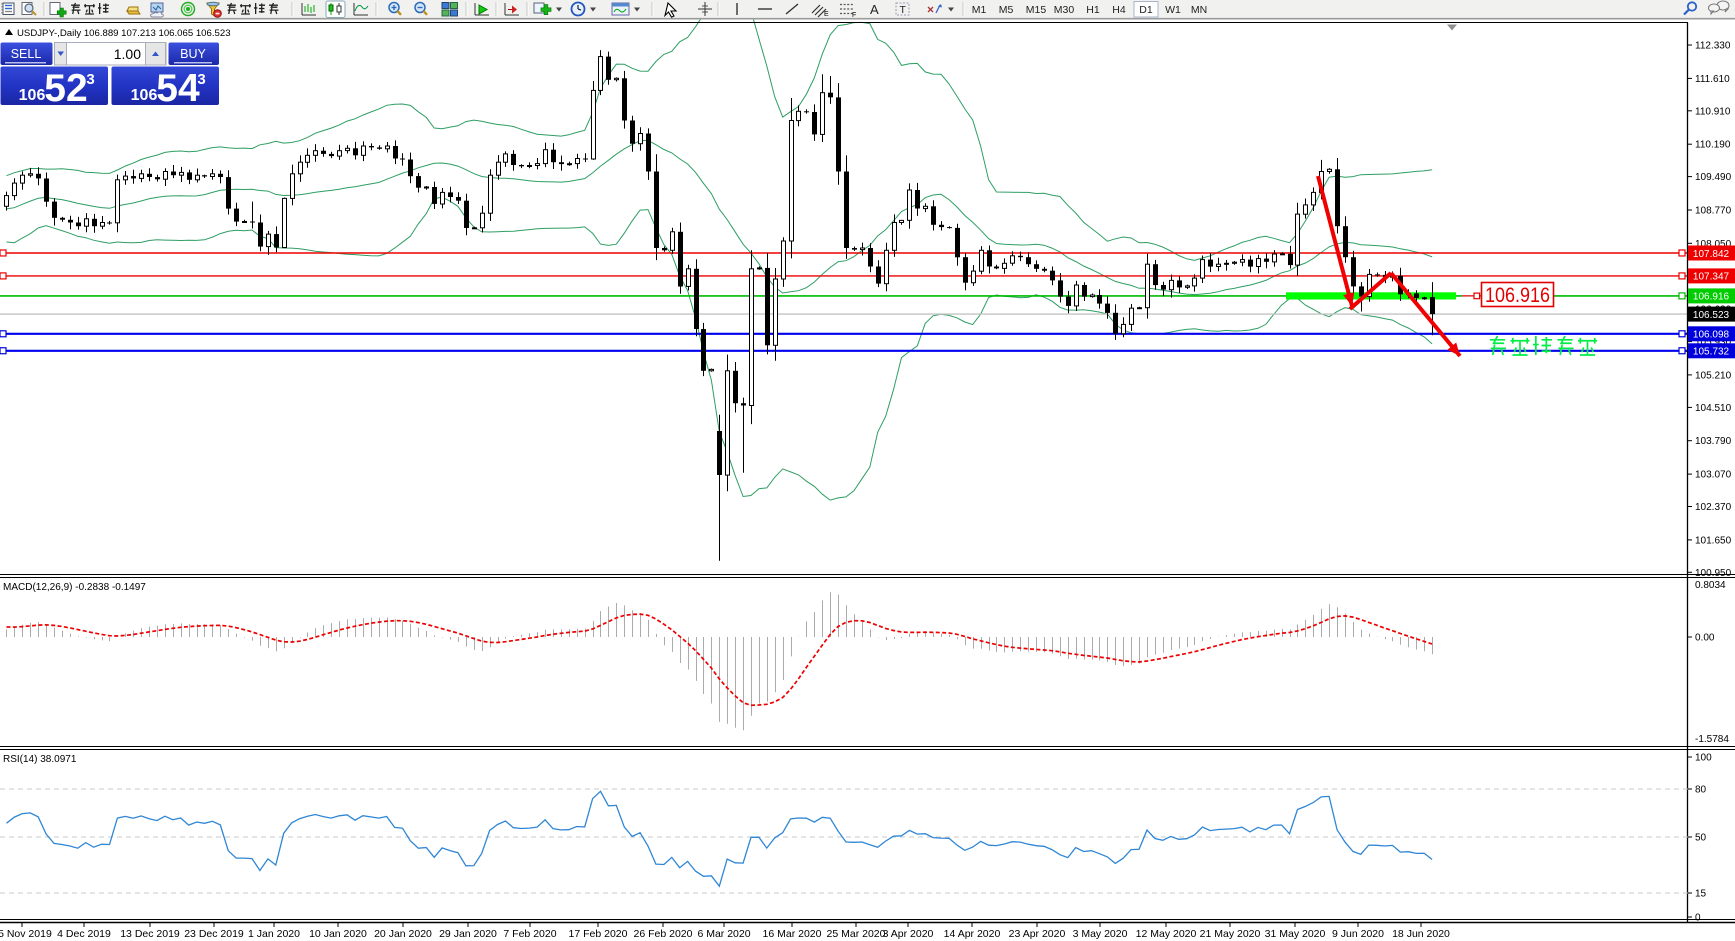 The width and height of the screenshot is (1735, 941). I want to click on svg-text: 31 May 2020, so click(1295, 934).